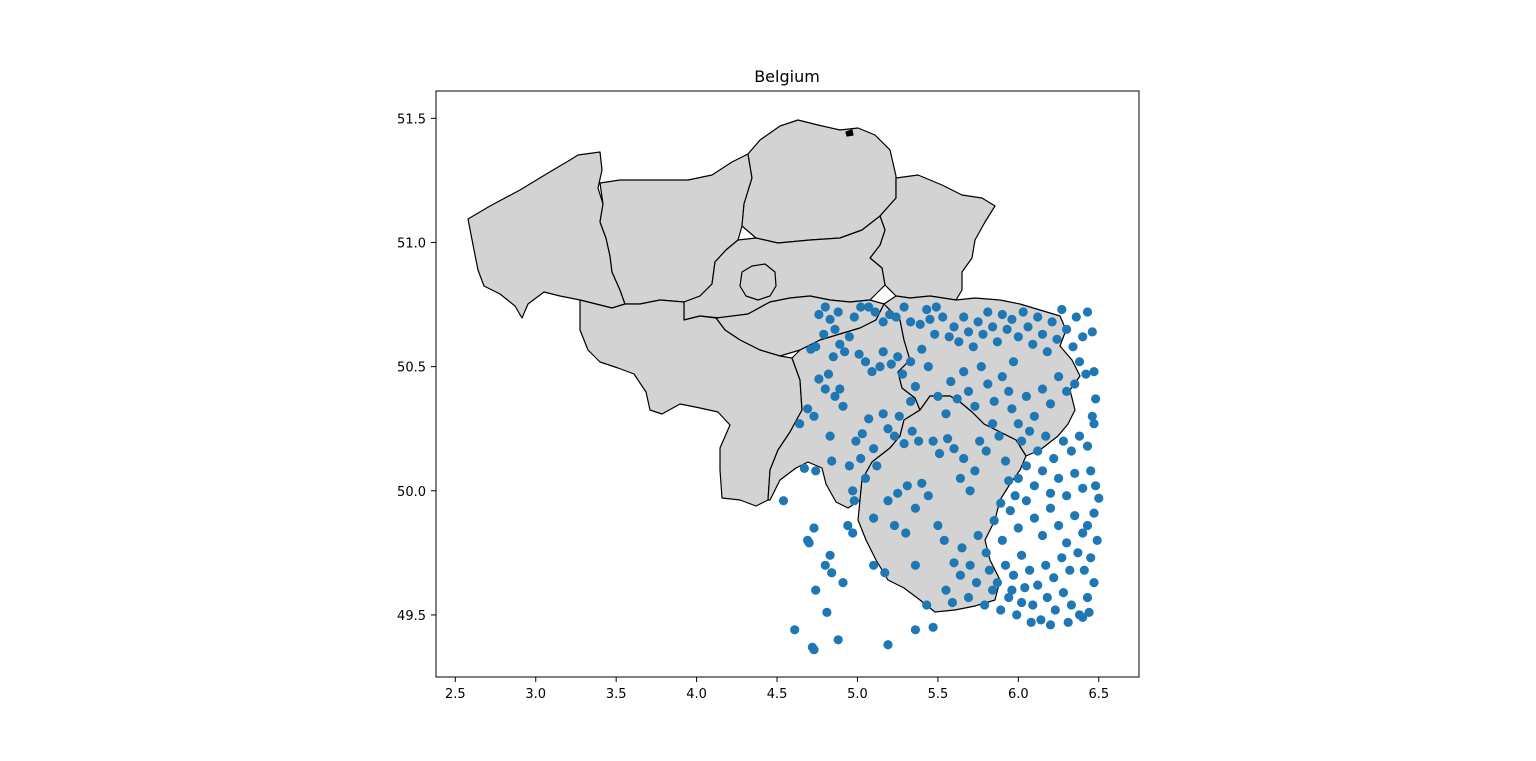 The image size is (1536, 761). What do you see at coordinates (696, 694) in the screenshot?
I see `x-tick-label: 4.0` at bounding box center [696, 694].